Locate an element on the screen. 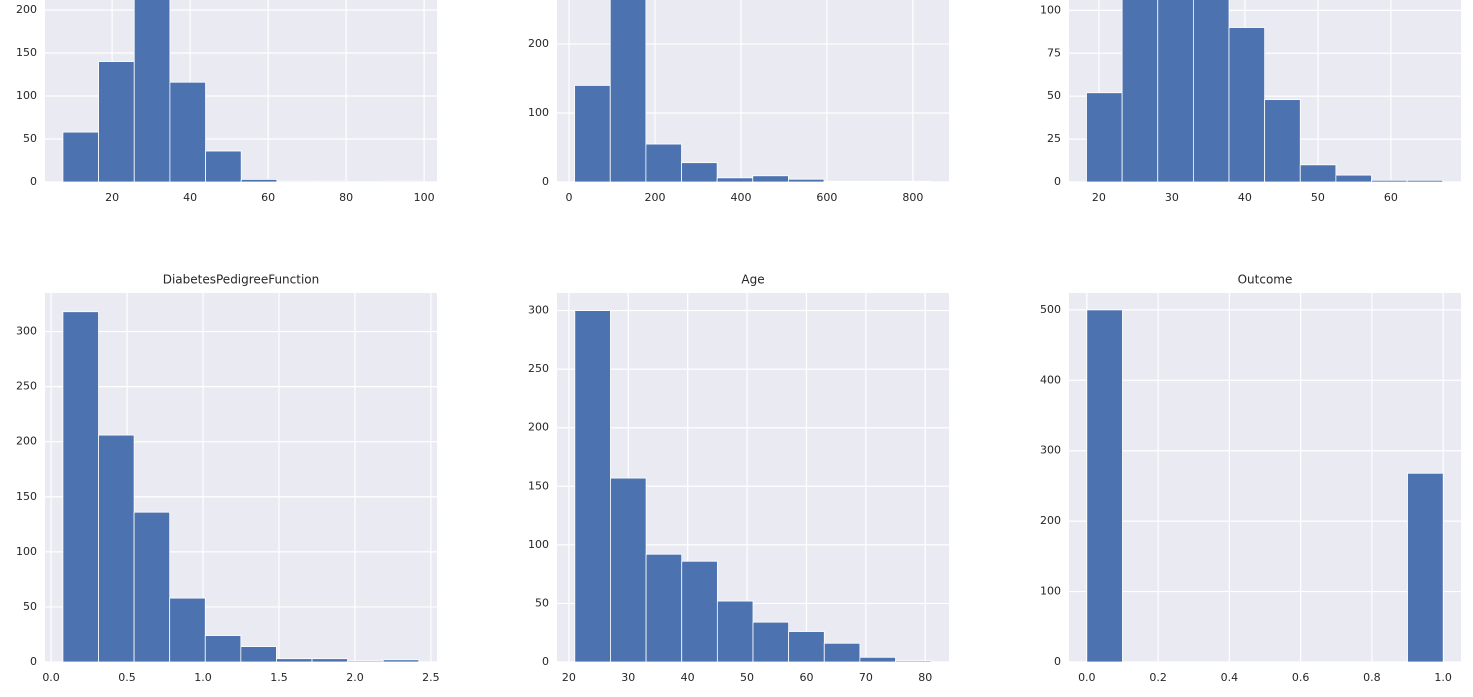  x-tick-label: 0.4 is located at coordinates (1230, 677).